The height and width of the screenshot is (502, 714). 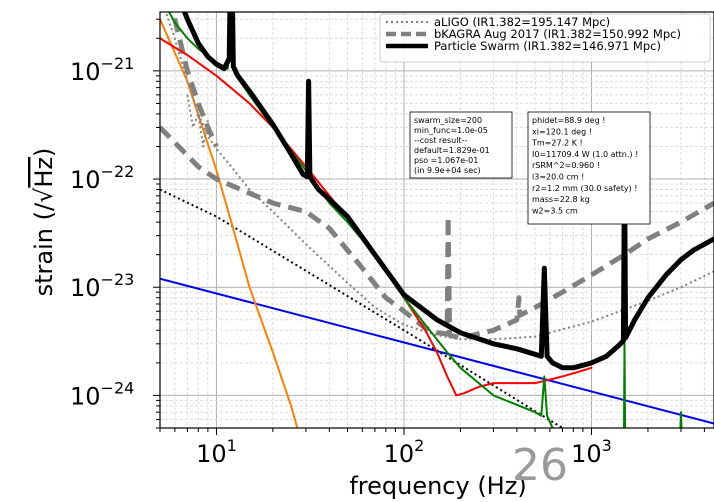 I want to click on svg-text: strain (/√Hz), so click(x=44, y=222).